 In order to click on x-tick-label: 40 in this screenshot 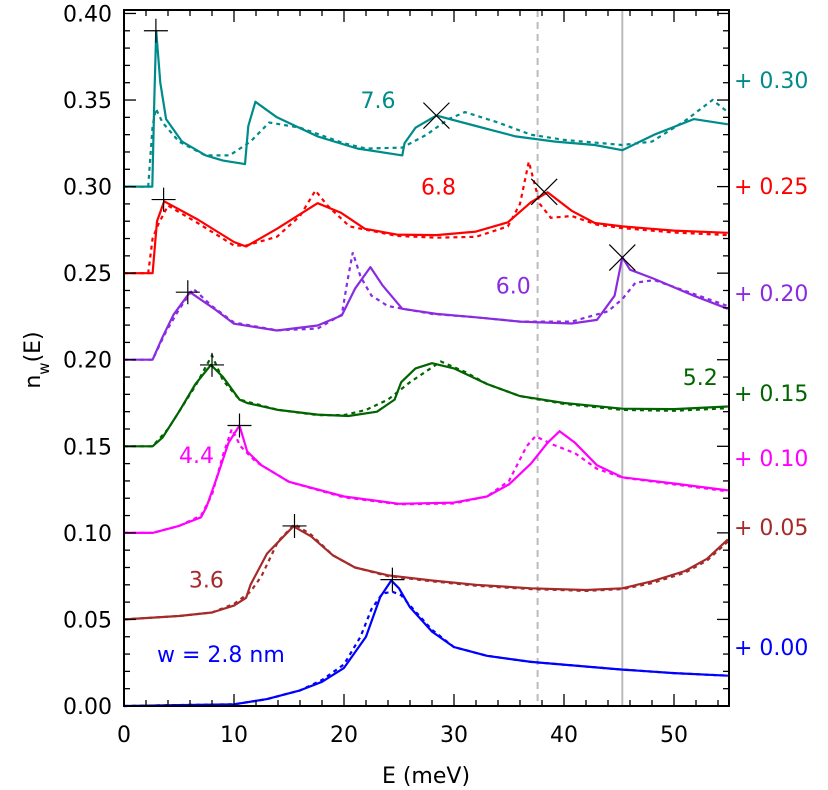, I will do `click(564, 735)`.